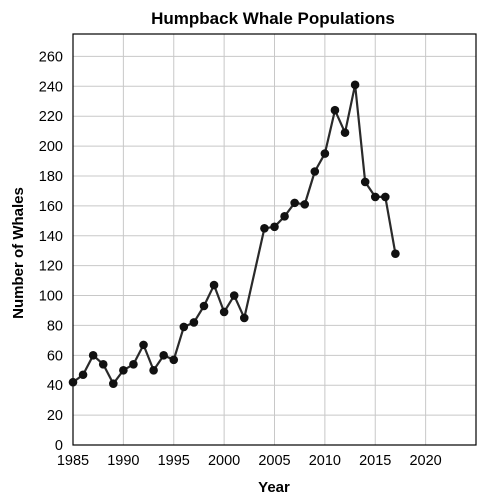 The height and width of the screenshot is (501, 489). I want to click on y-tick-label: 240, so click(51, 87).